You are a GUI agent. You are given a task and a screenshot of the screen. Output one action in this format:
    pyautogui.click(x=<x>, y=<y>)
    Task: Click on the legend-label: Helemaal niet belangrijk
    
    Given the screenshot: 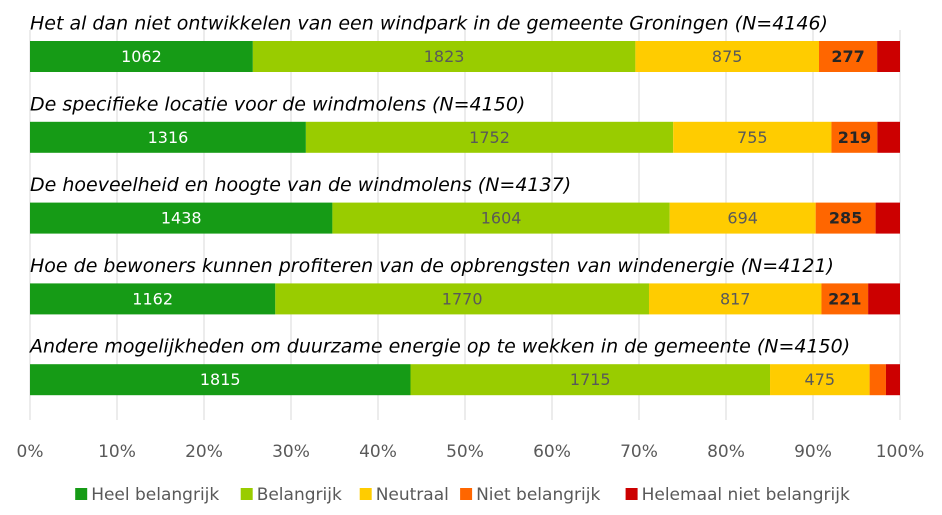 What is the action you would take?
    pyautogui.click(x=746, y=495)
    